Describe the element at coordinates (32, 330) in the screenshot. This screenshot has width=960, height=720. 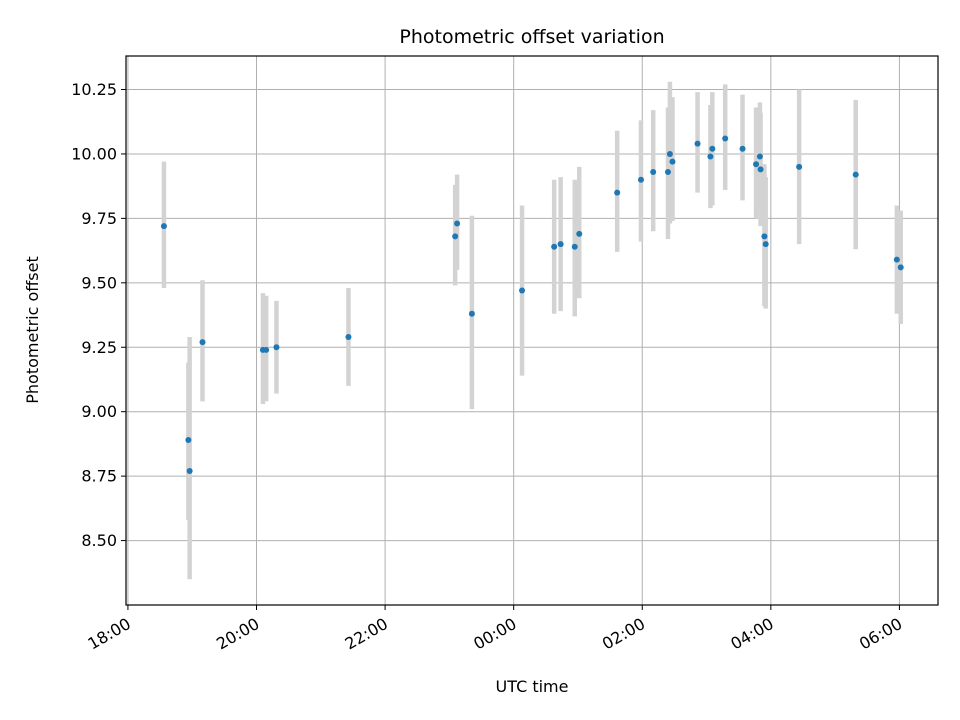
I see `y-axis-label: Photometric offset` at that location.